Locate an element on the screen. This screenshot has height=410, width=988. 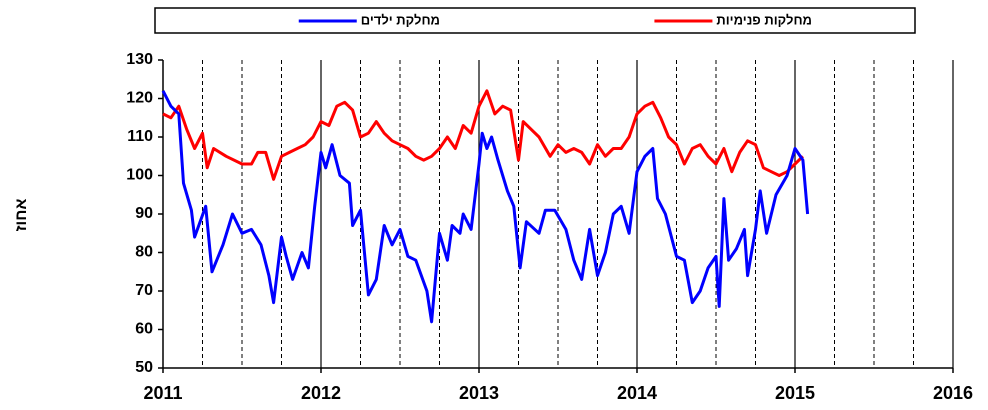
legend-label: מחלקת ילדים is located at coordinates (400, 19).